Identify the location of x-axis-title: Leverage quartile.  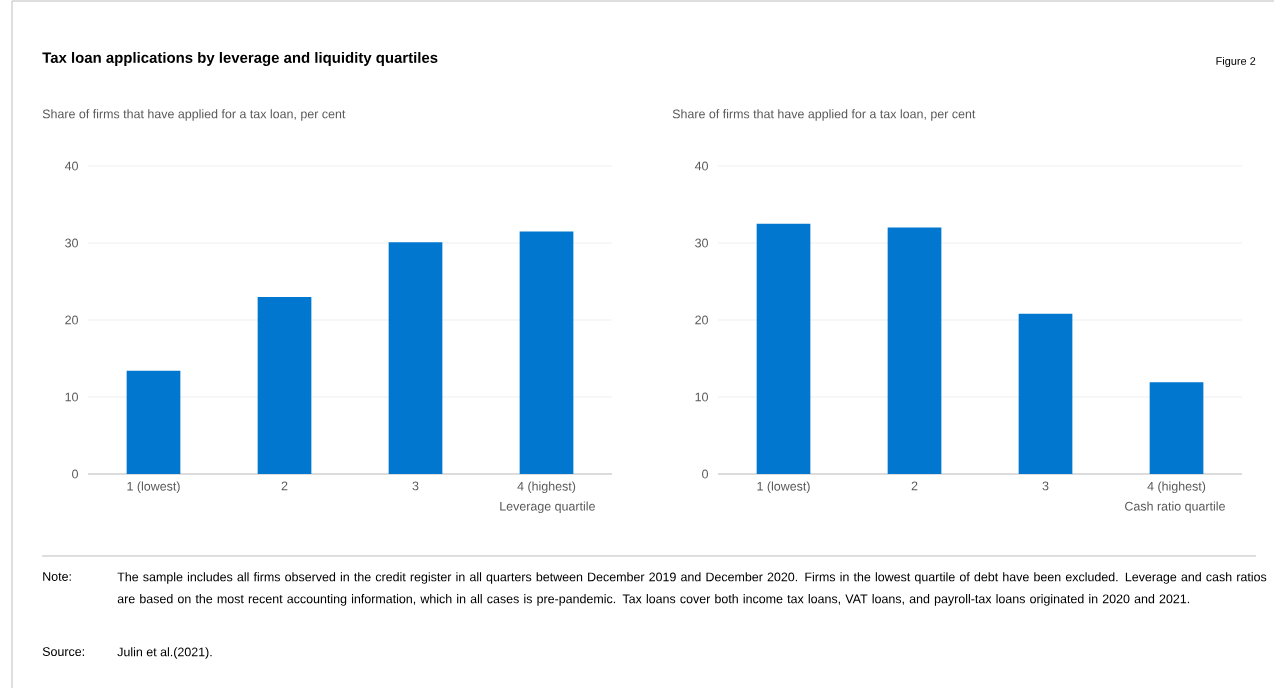
(547, 507).